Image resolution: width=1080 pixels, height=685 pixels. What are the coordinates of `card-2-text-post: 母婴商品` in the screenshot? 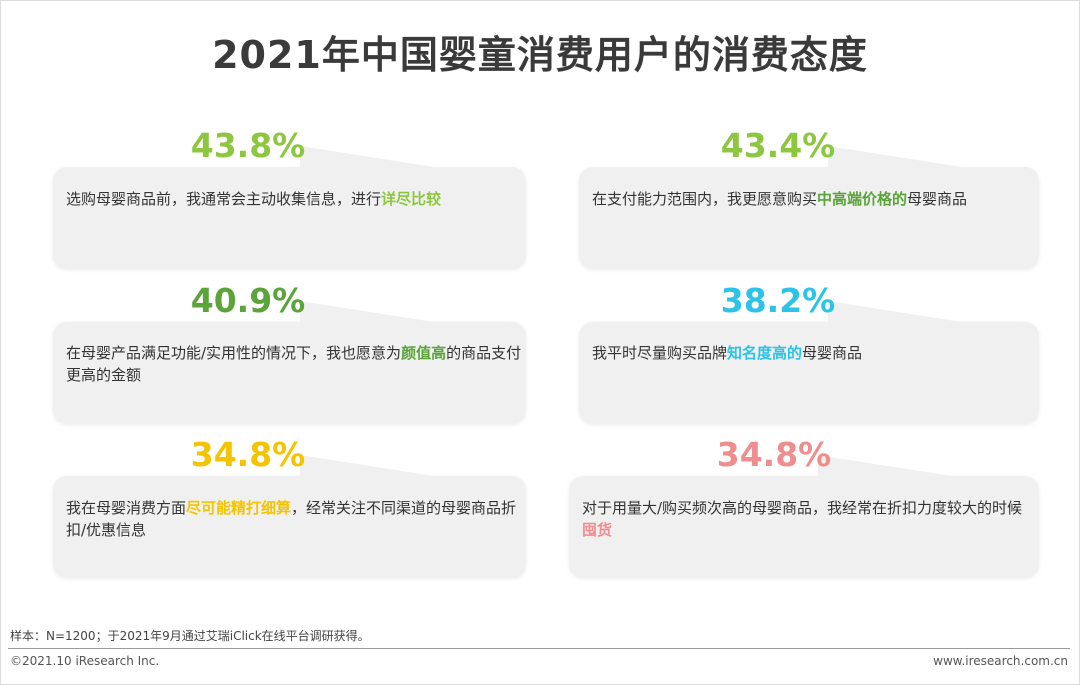 It's located at (937, 199).